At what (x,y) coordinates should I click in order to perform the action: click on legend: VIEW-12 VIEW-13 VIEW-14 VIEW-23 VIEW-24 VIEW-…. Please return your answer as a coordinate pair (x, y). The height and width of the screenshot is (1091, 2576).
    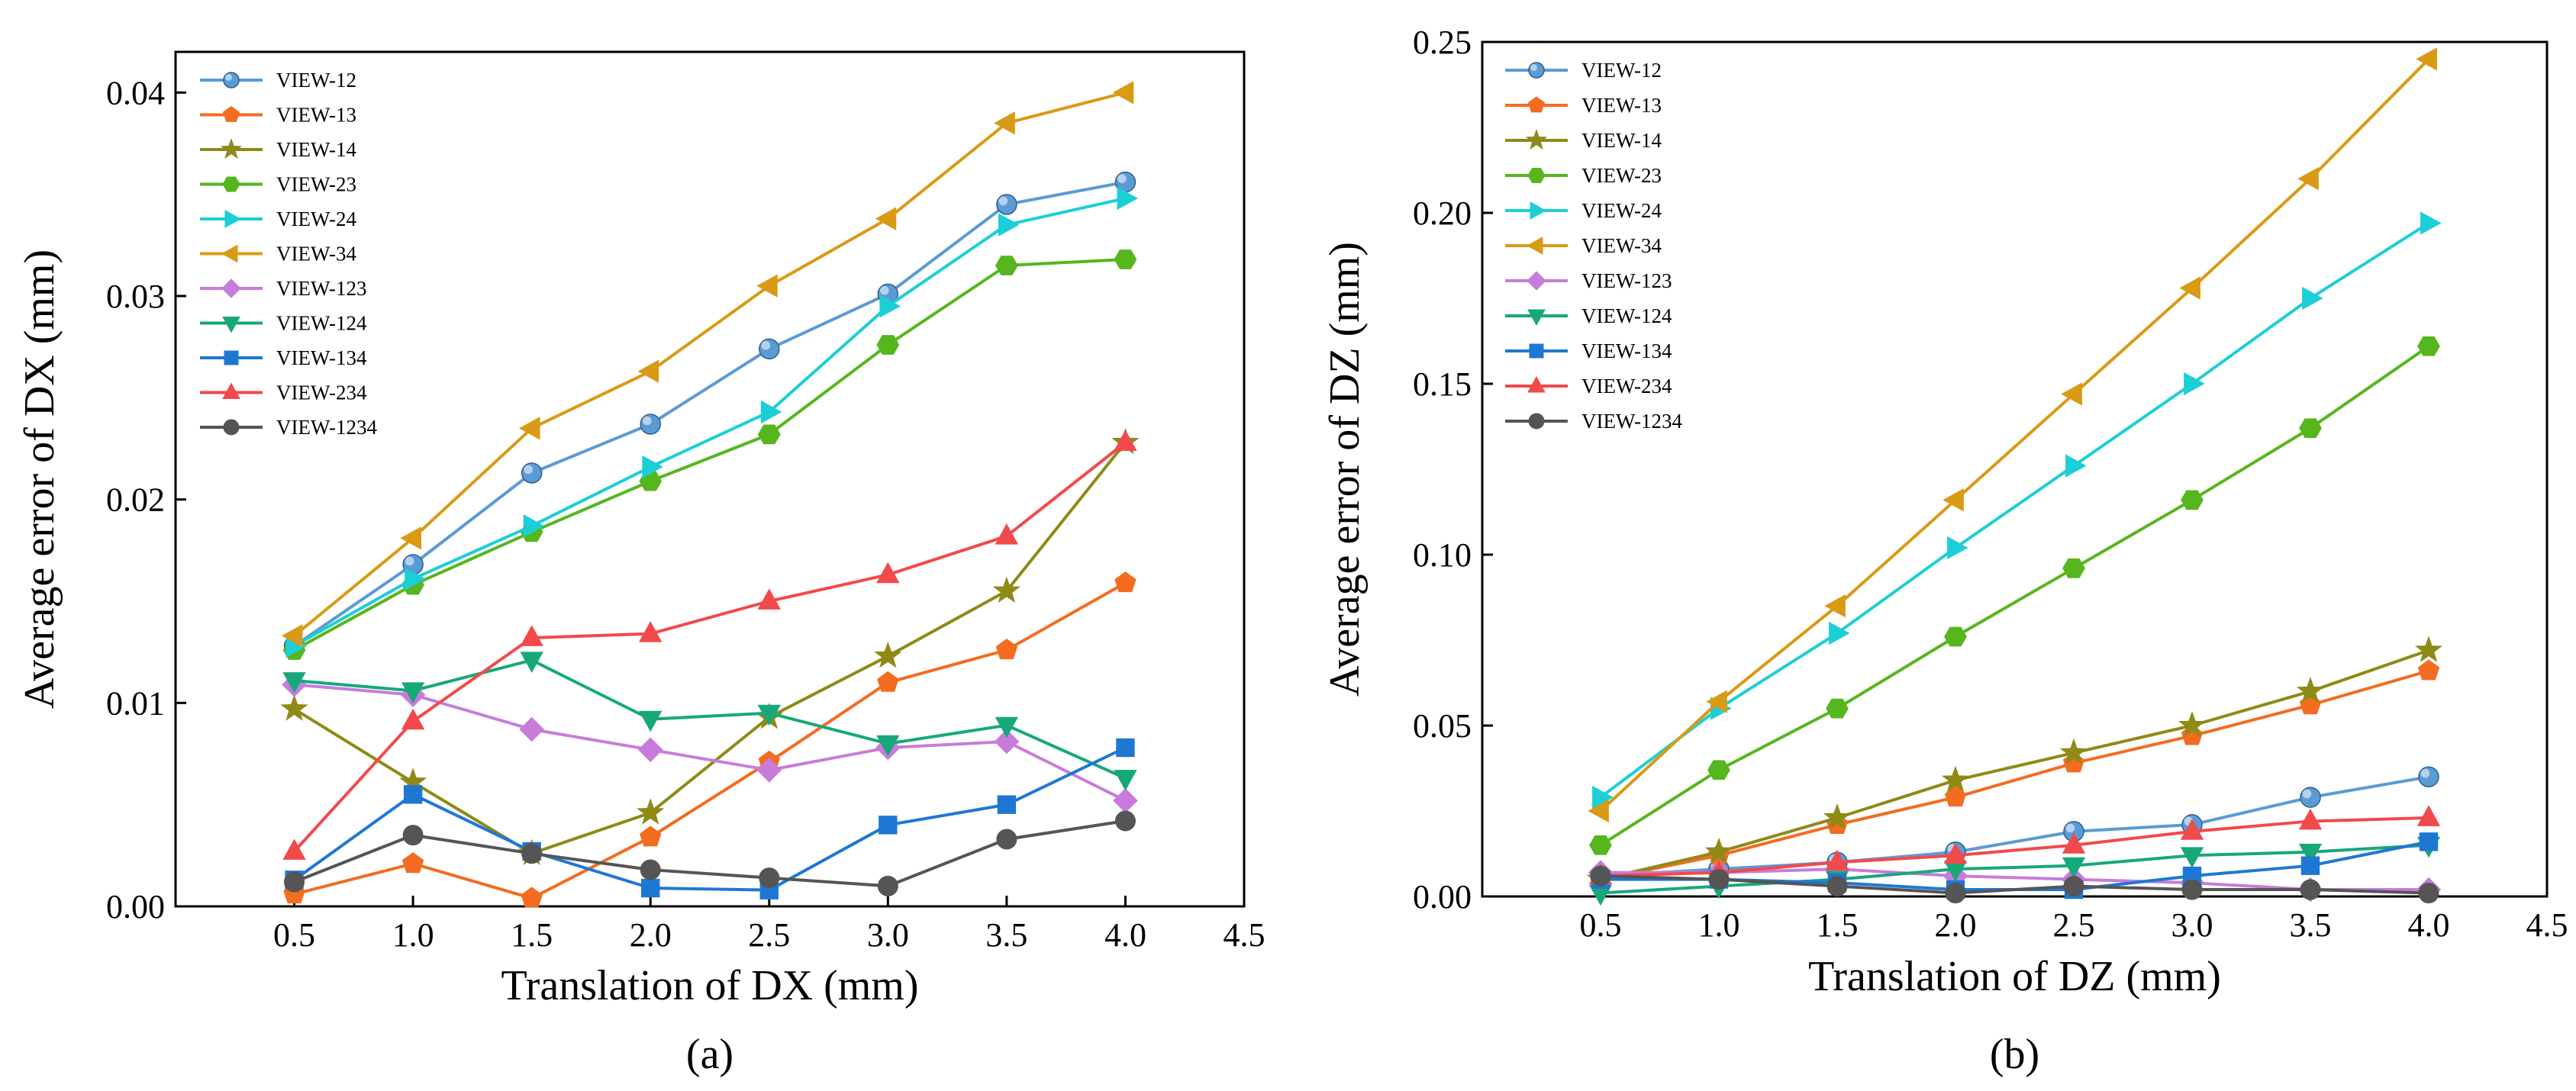
    Looking at the image, I should click on (288, 254).